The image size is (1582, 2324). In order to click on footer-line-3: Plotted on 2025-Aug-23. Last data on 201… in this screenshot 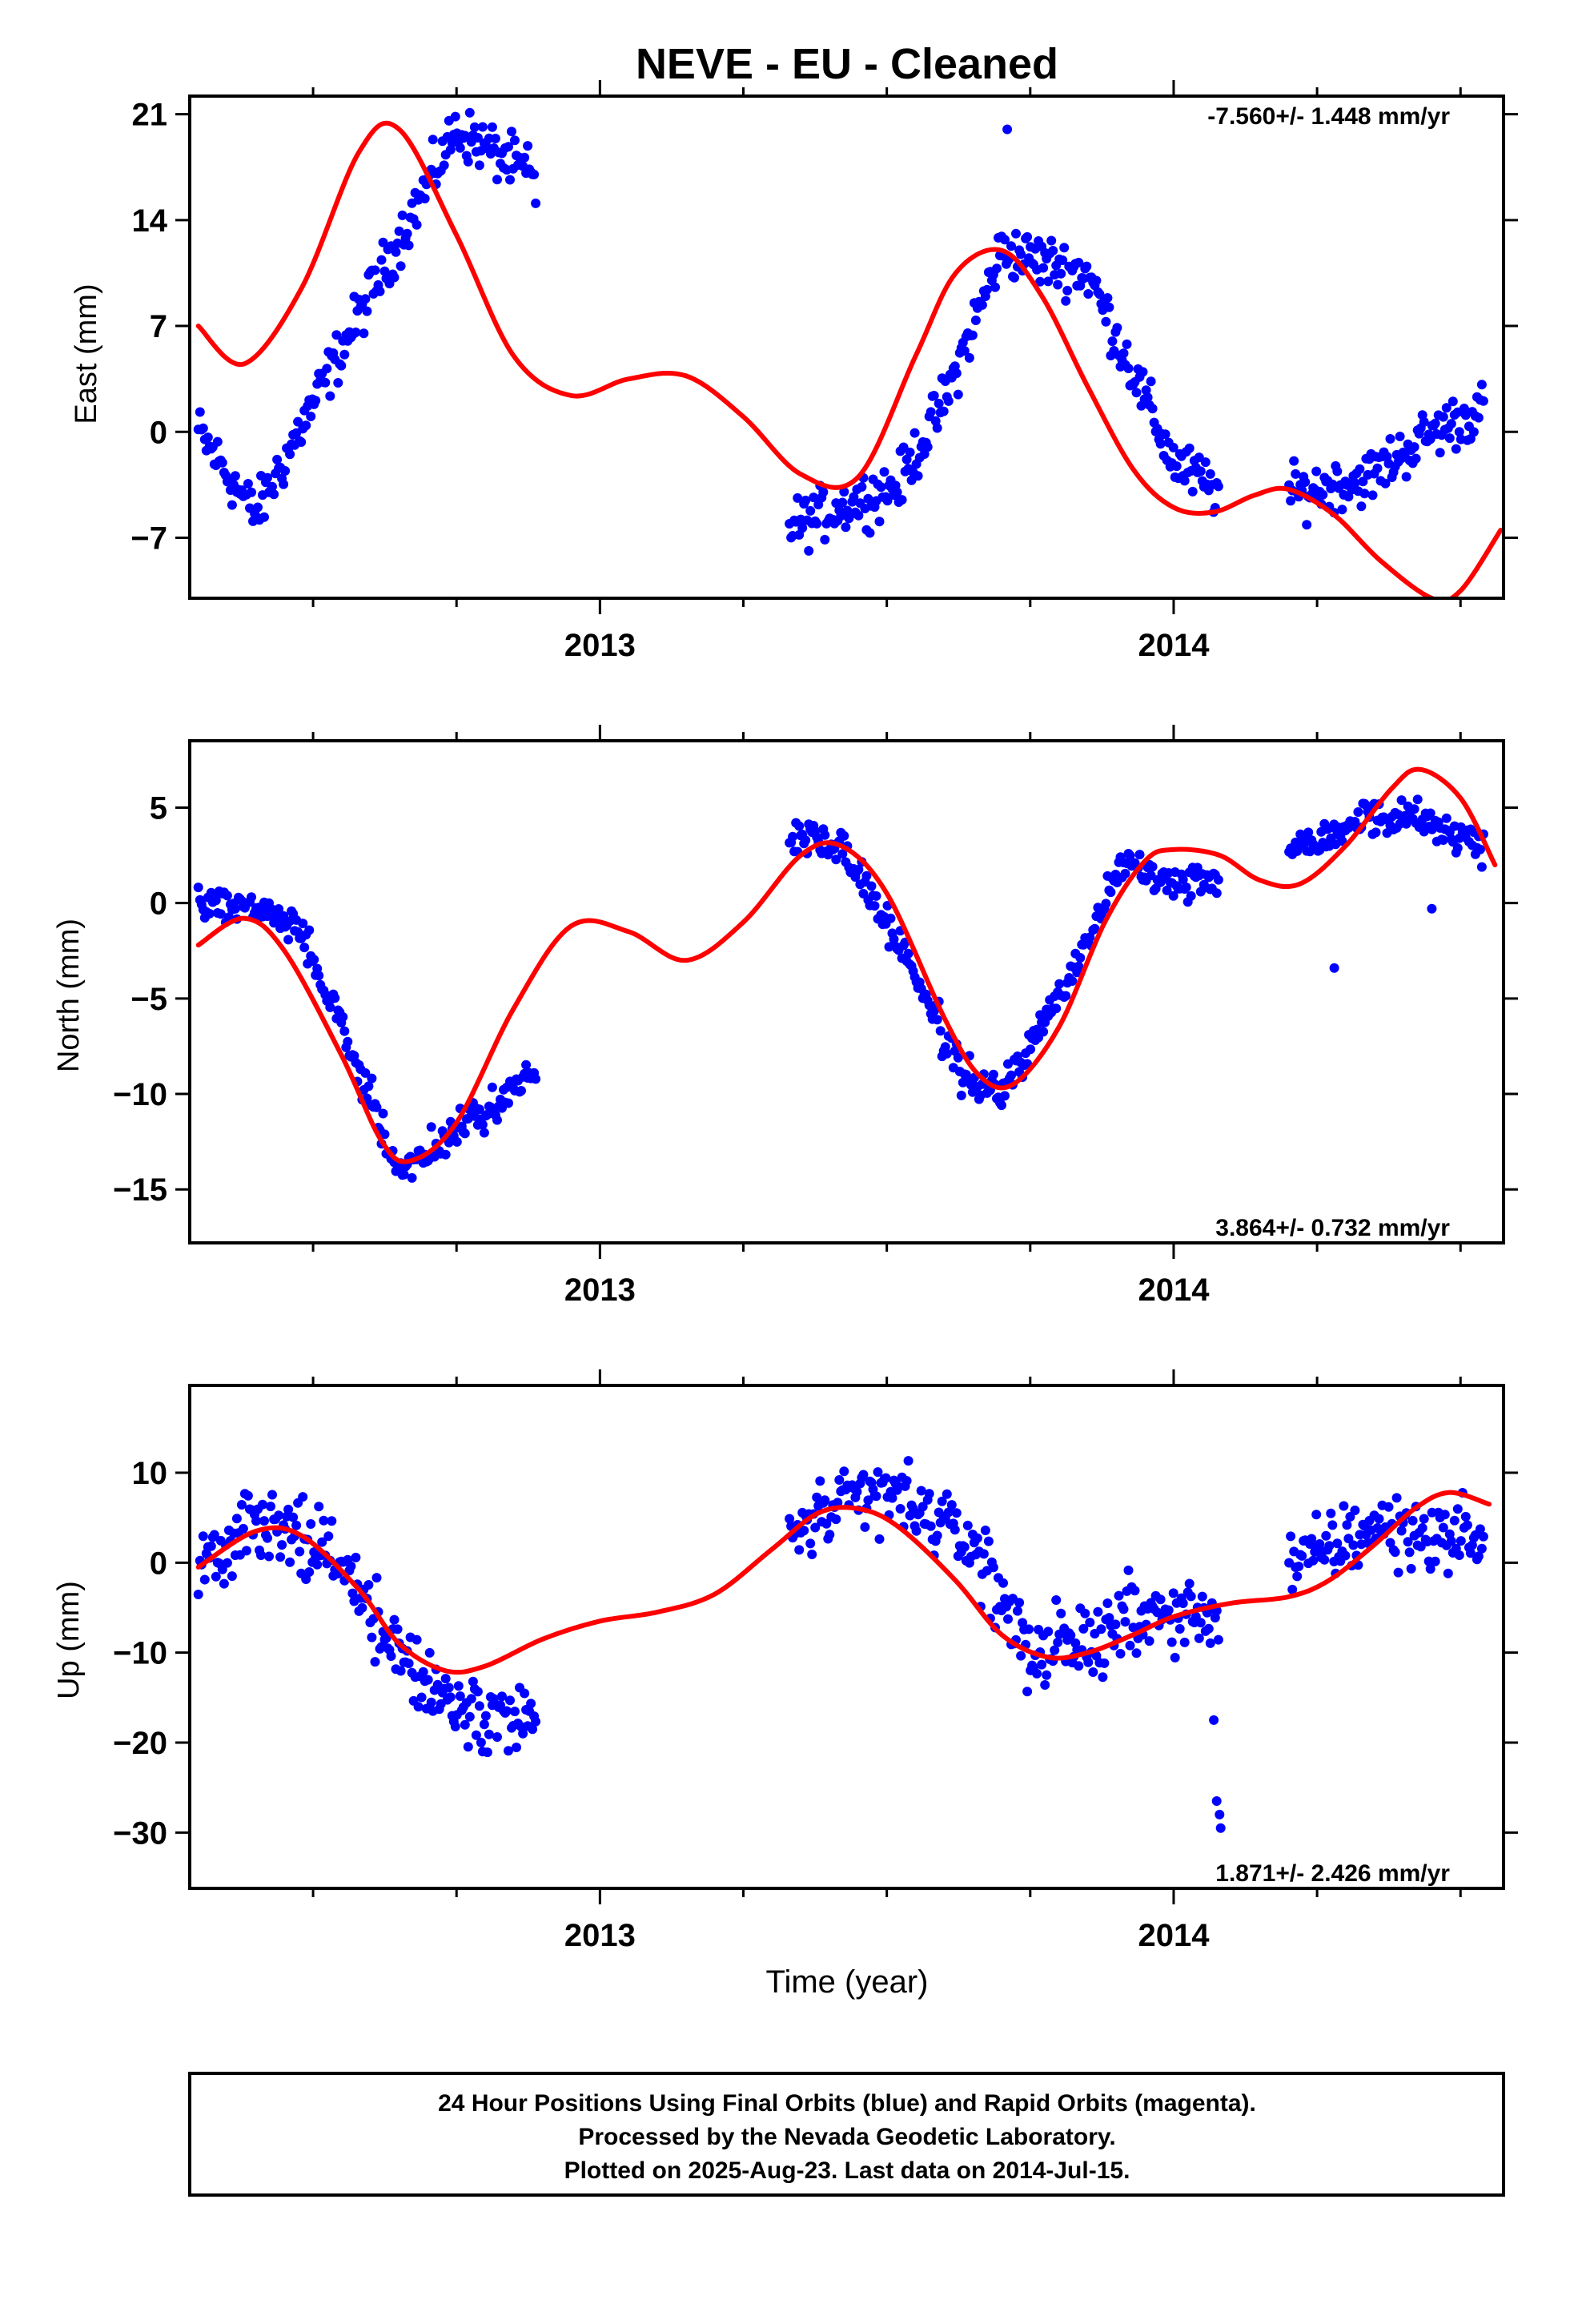, I will do `click(847, 2170)`.